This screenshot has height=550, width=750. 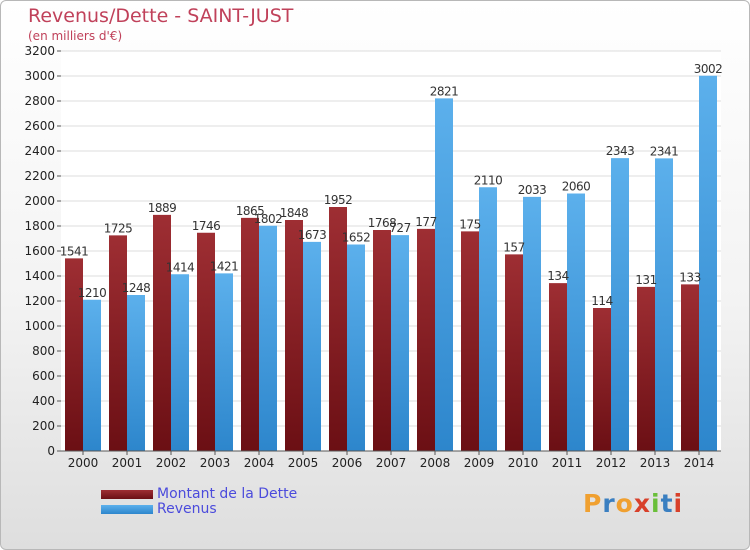 What do you see at coordinates (557, 276) in the screenshot?
I see `value-label: 134` at bounding box center [557, 276].